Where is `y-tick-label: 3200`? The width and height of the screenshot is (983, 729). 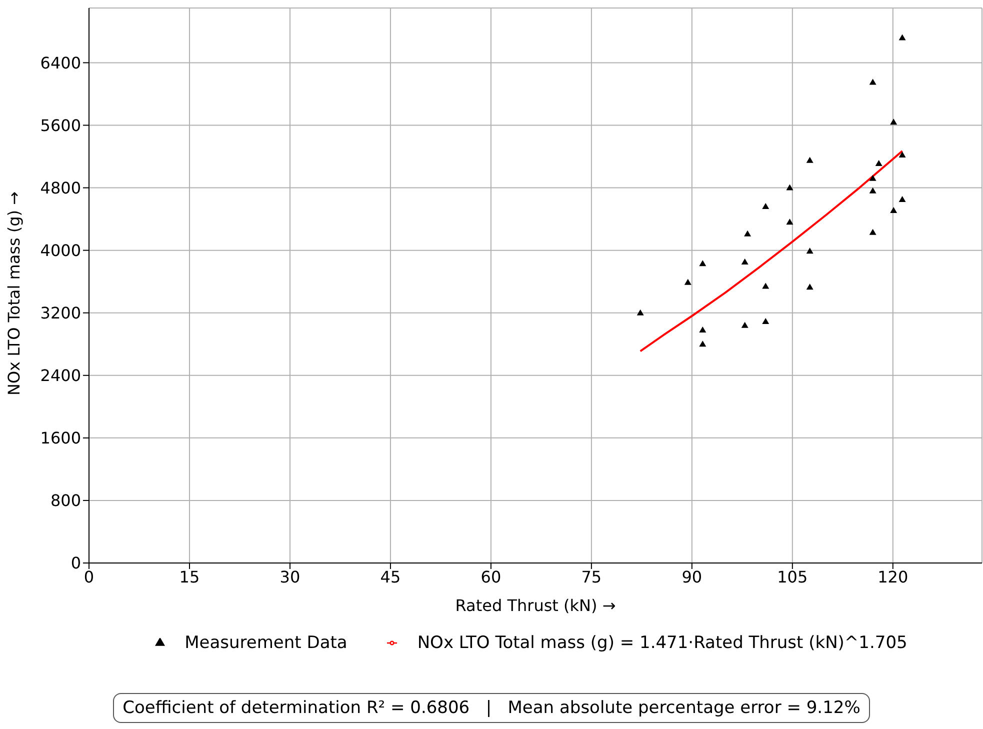 y-tick-label: 3200 is located at coordinates (60, 313).